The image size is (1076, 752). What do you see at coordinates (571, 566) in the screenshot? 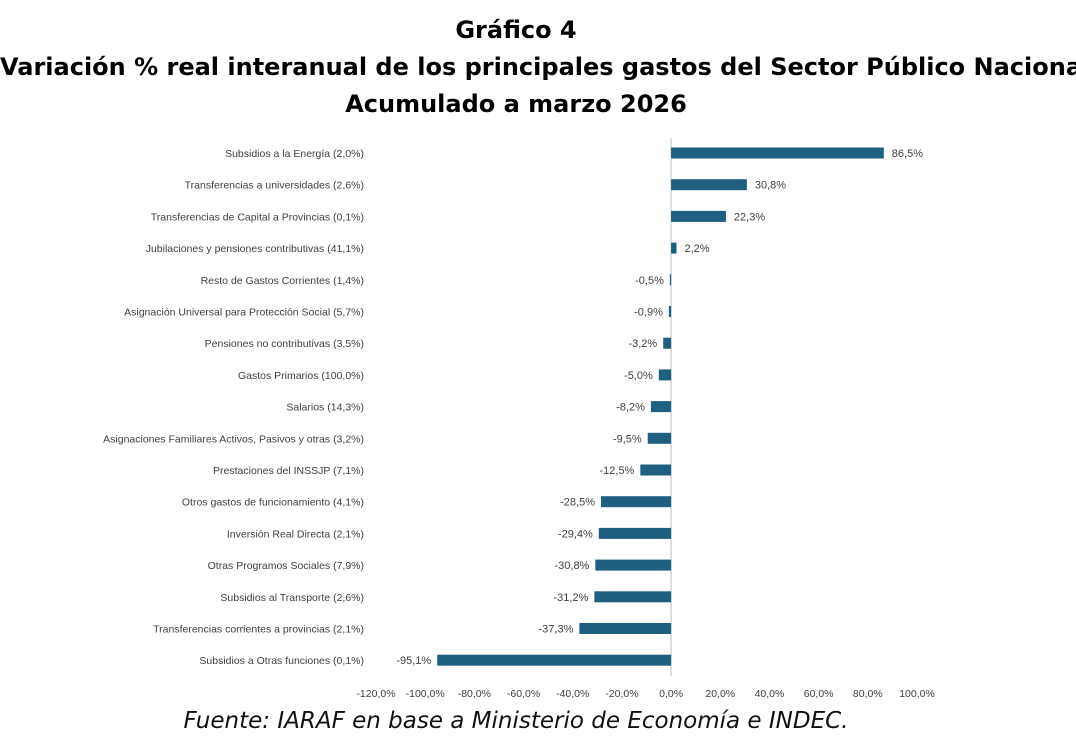
I see `data-label: -30,8%` at bounding box center [571, 566].